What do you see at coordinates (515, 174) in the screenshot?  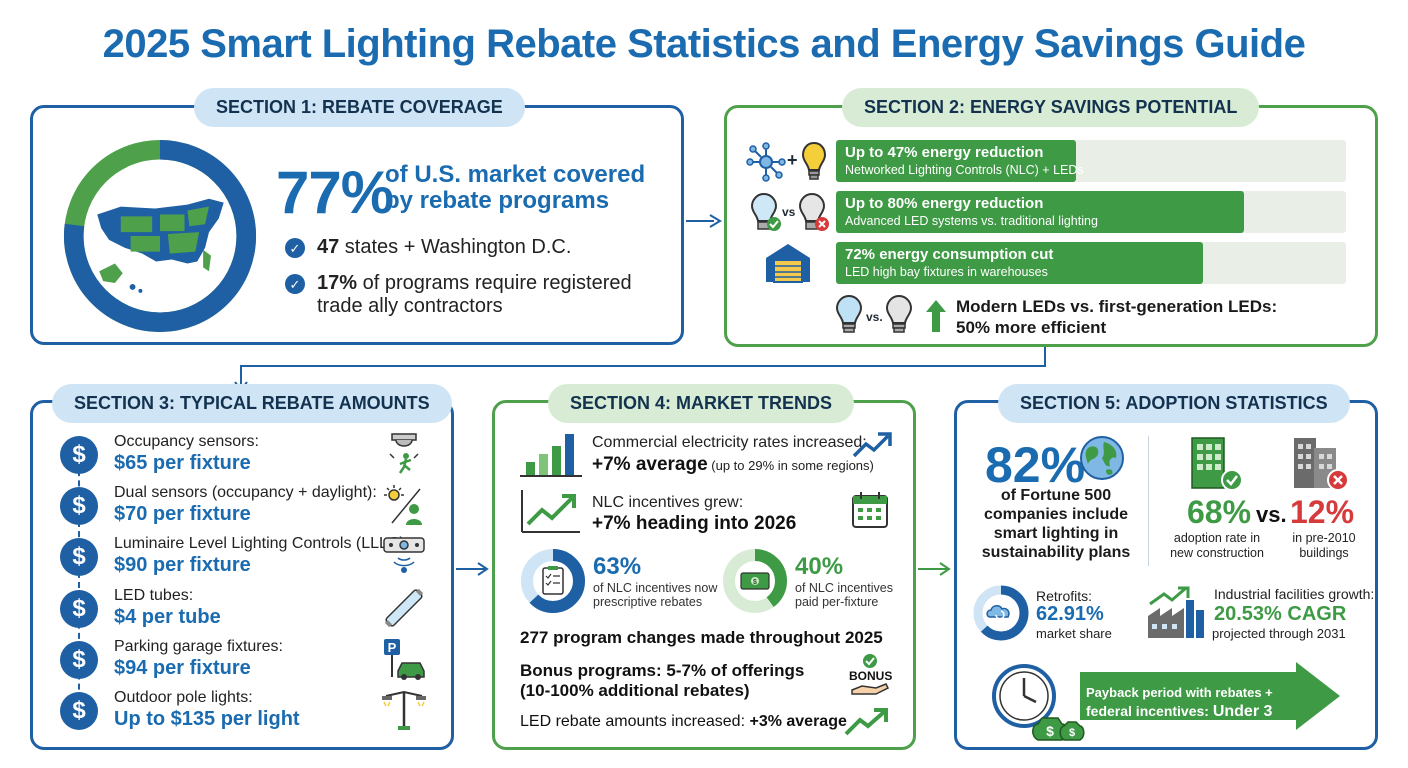 I see `coverage-desc-line1: of U.S. market covered` at bounding box center [515, 174].